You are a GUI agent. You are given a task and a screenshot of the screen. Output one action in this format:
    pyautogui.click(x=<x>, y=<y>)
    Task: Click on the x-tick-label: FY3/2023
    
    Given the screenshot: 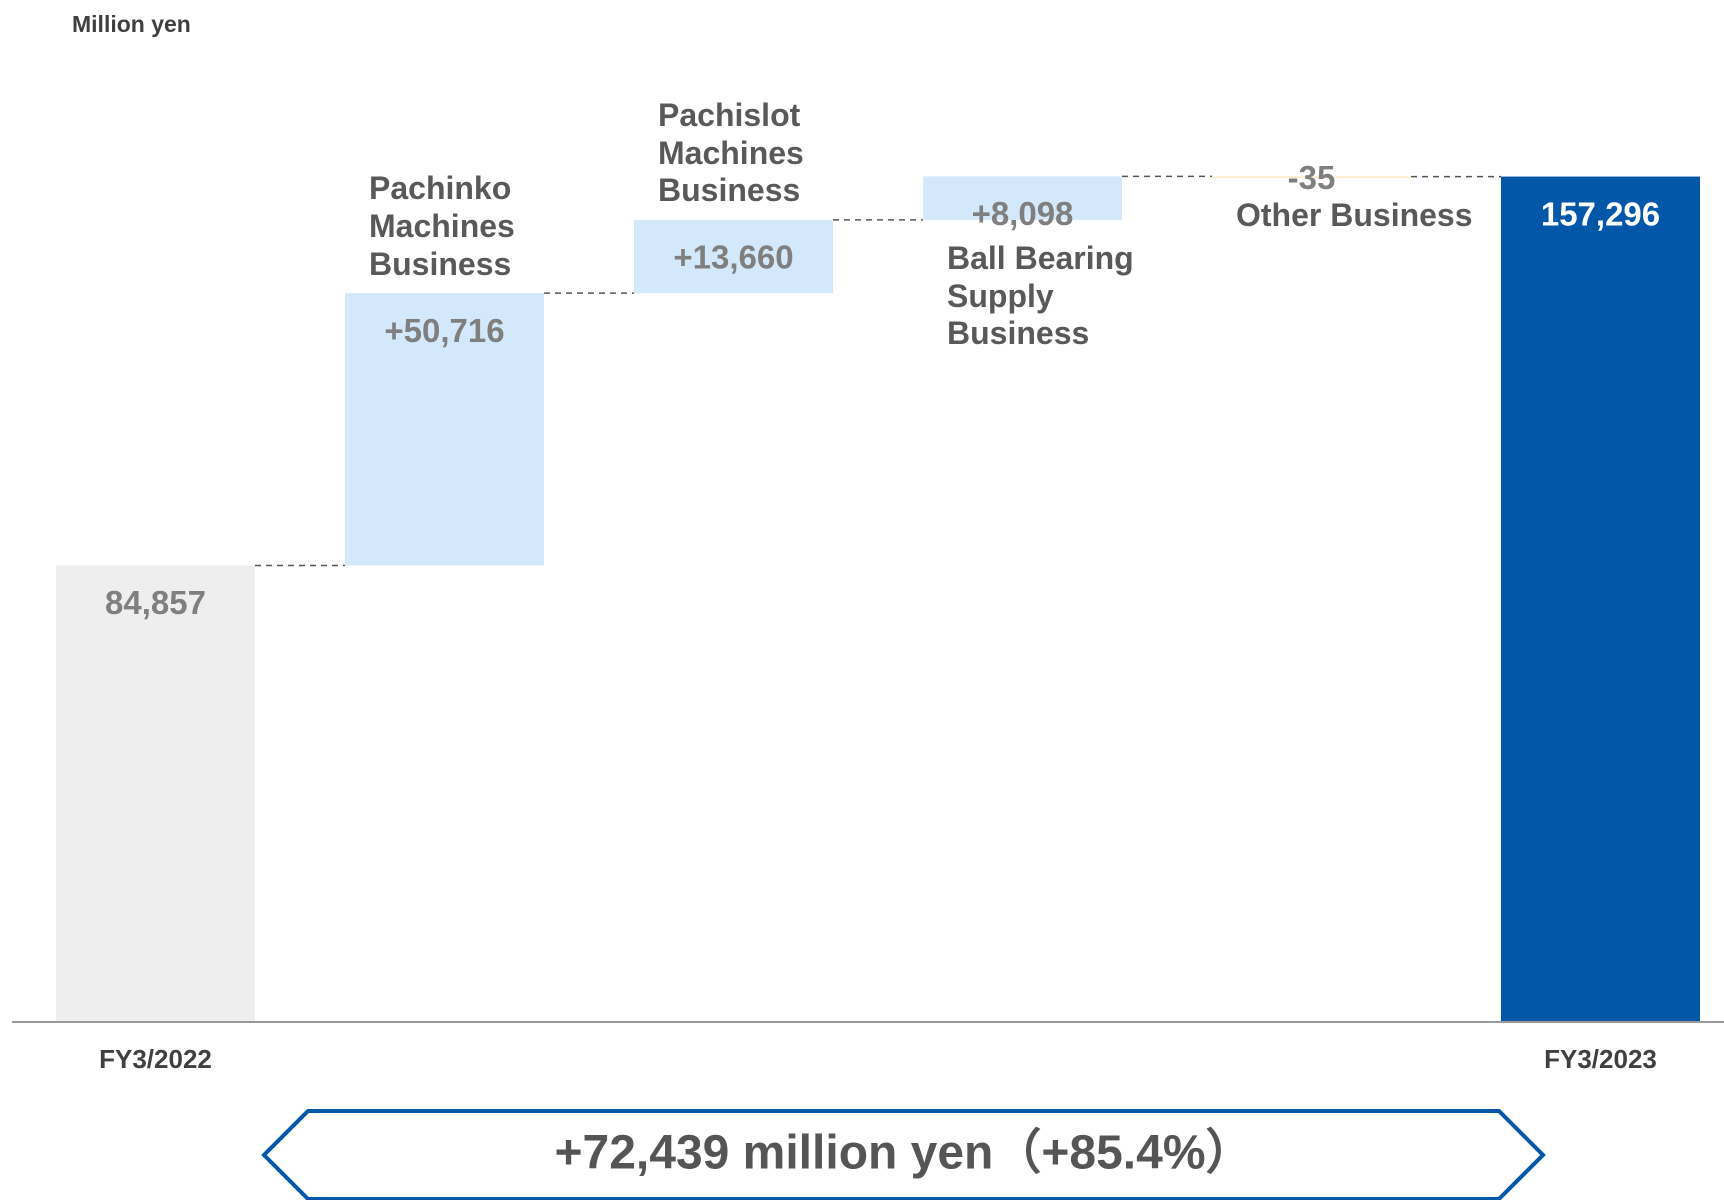 What is the action you would take?
    pyautogui.click(x=1600, y=1059)
    